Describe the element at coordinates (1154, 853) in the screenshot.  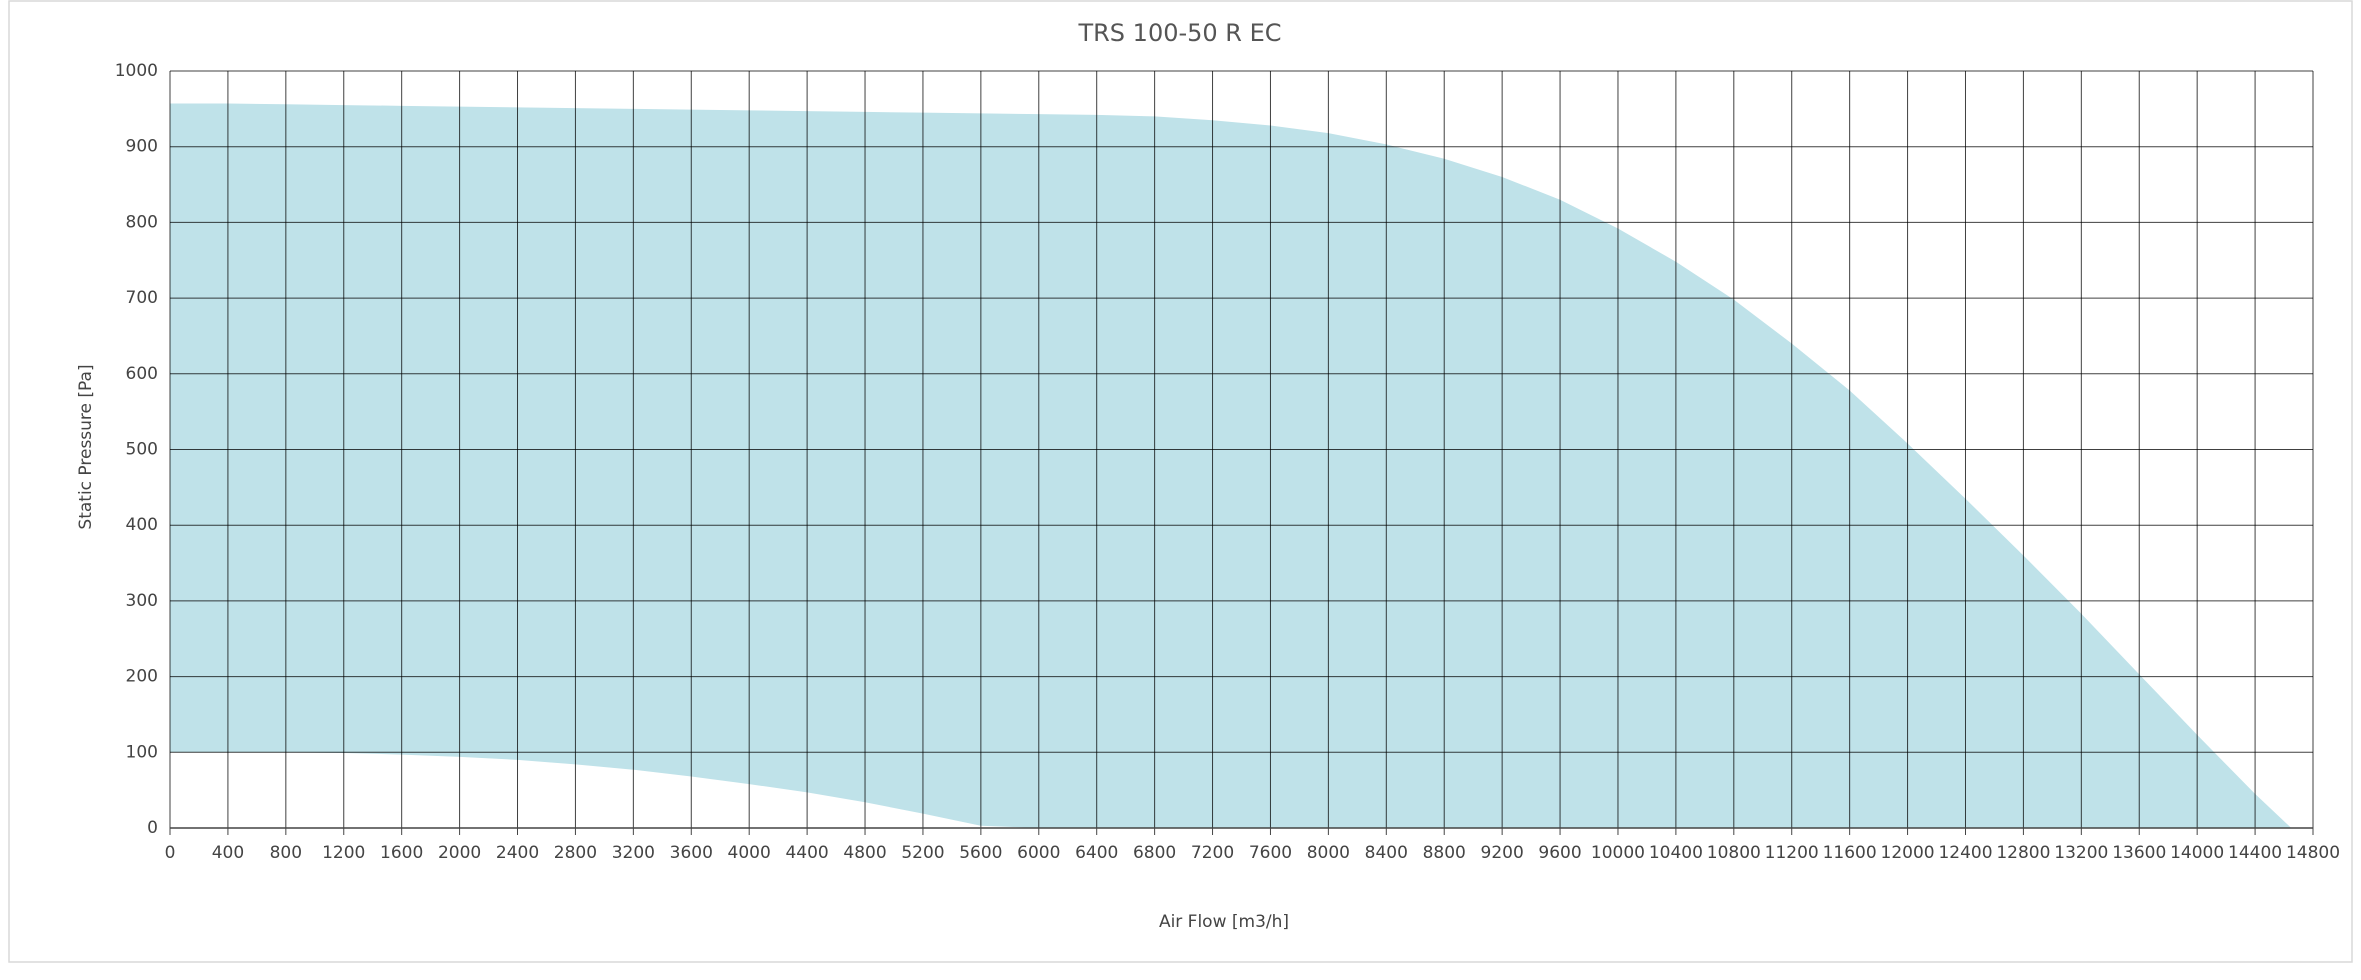
I see `x-tick-label: 6800` at that location.